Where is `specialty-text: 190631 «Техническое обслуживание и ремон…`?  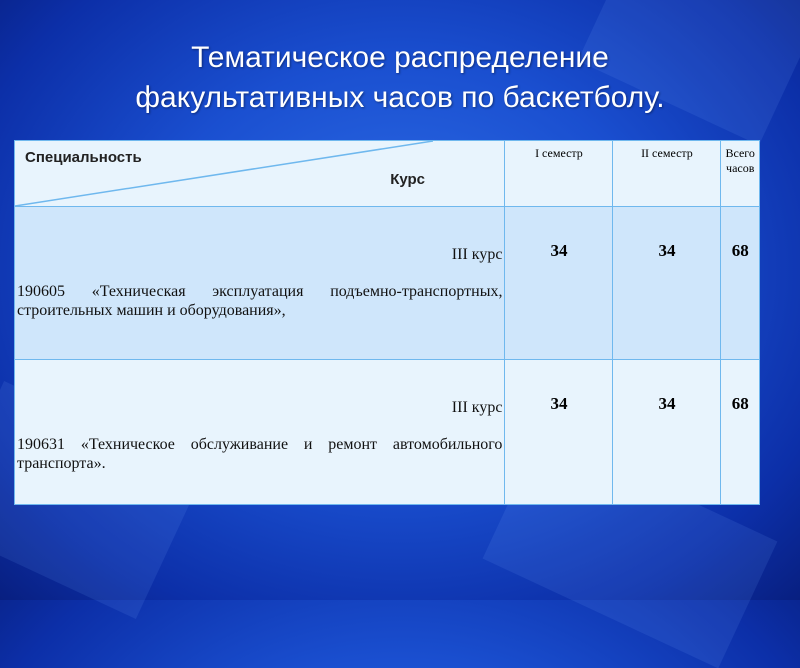
specialty-text: 190631 «Техническое обслуживание и ремон… is located at coordinates (260, 454).